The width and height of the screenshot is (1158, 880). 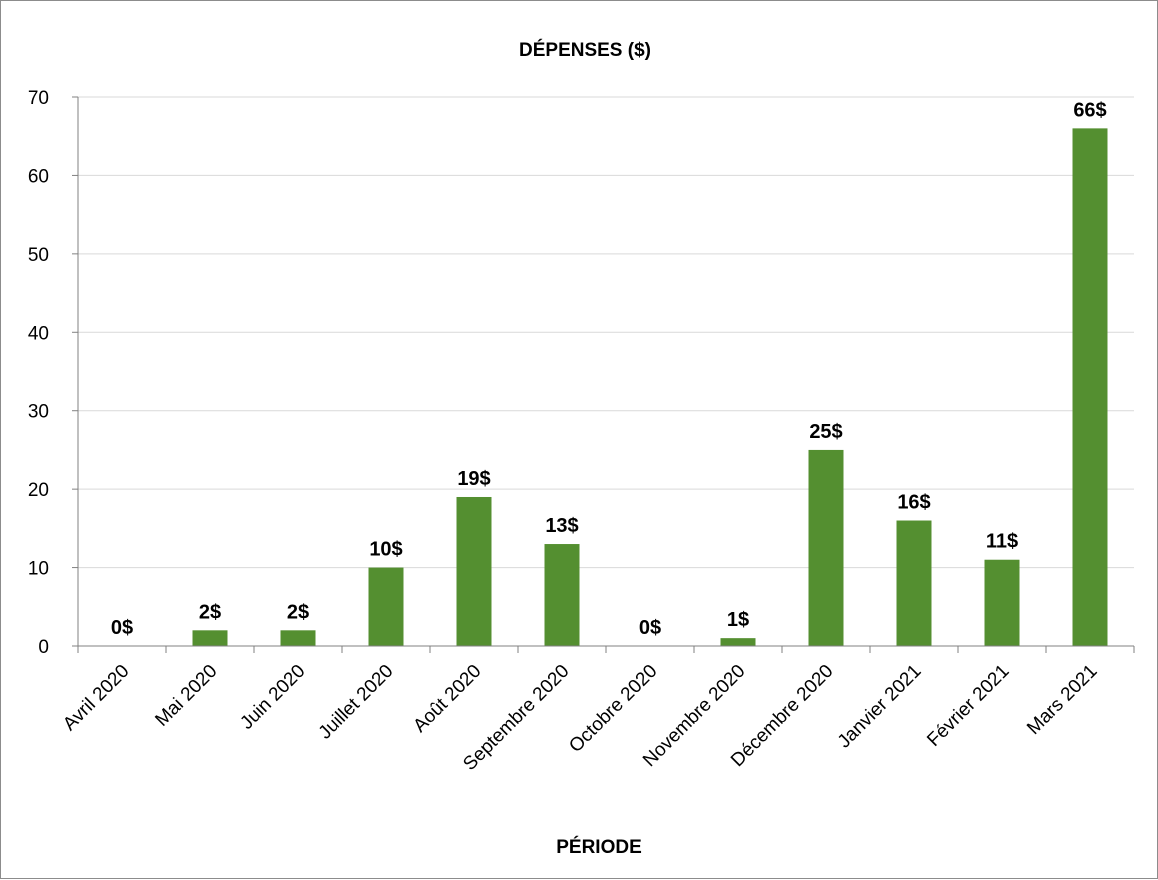 I want to click on data-label: 11$, so click(x=1002, y=542).